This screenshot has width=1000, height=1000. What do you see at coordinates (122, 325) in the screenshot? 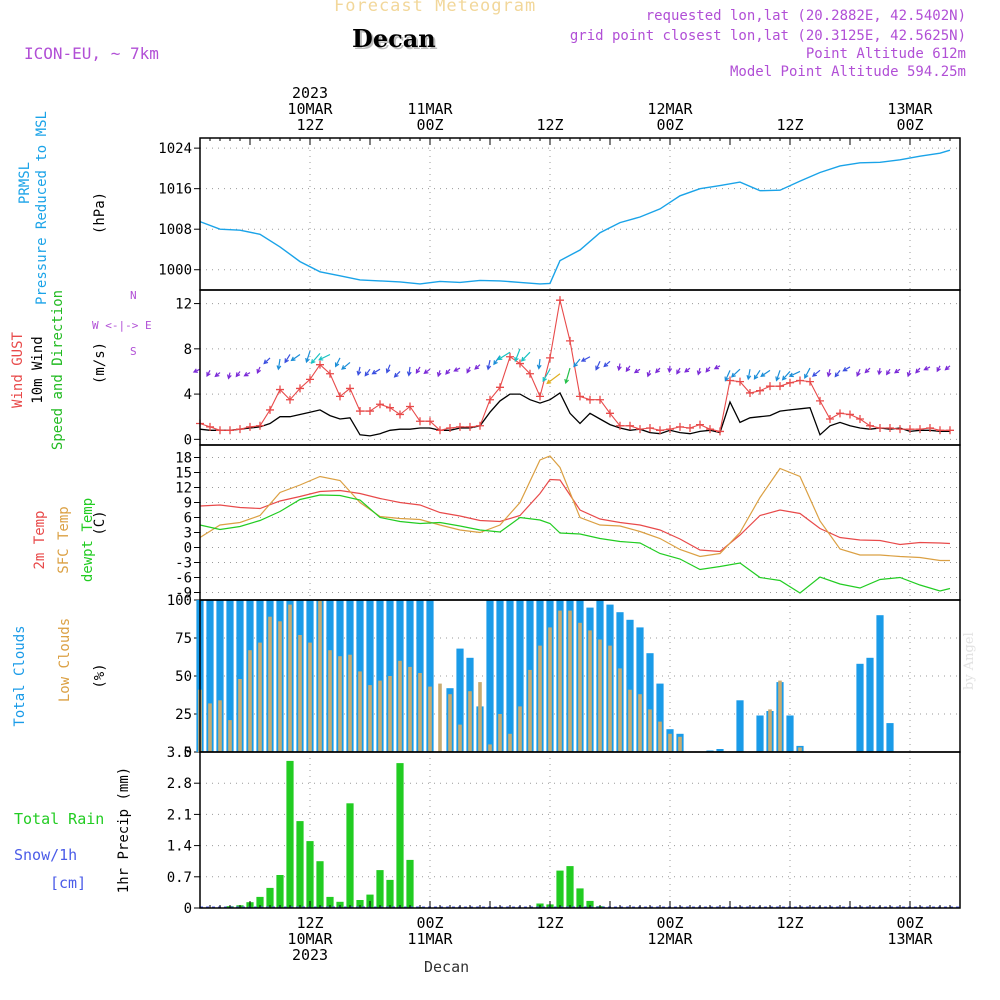
I see `compass-west-east: W <-|-> E` at bounding box center [122, 325].